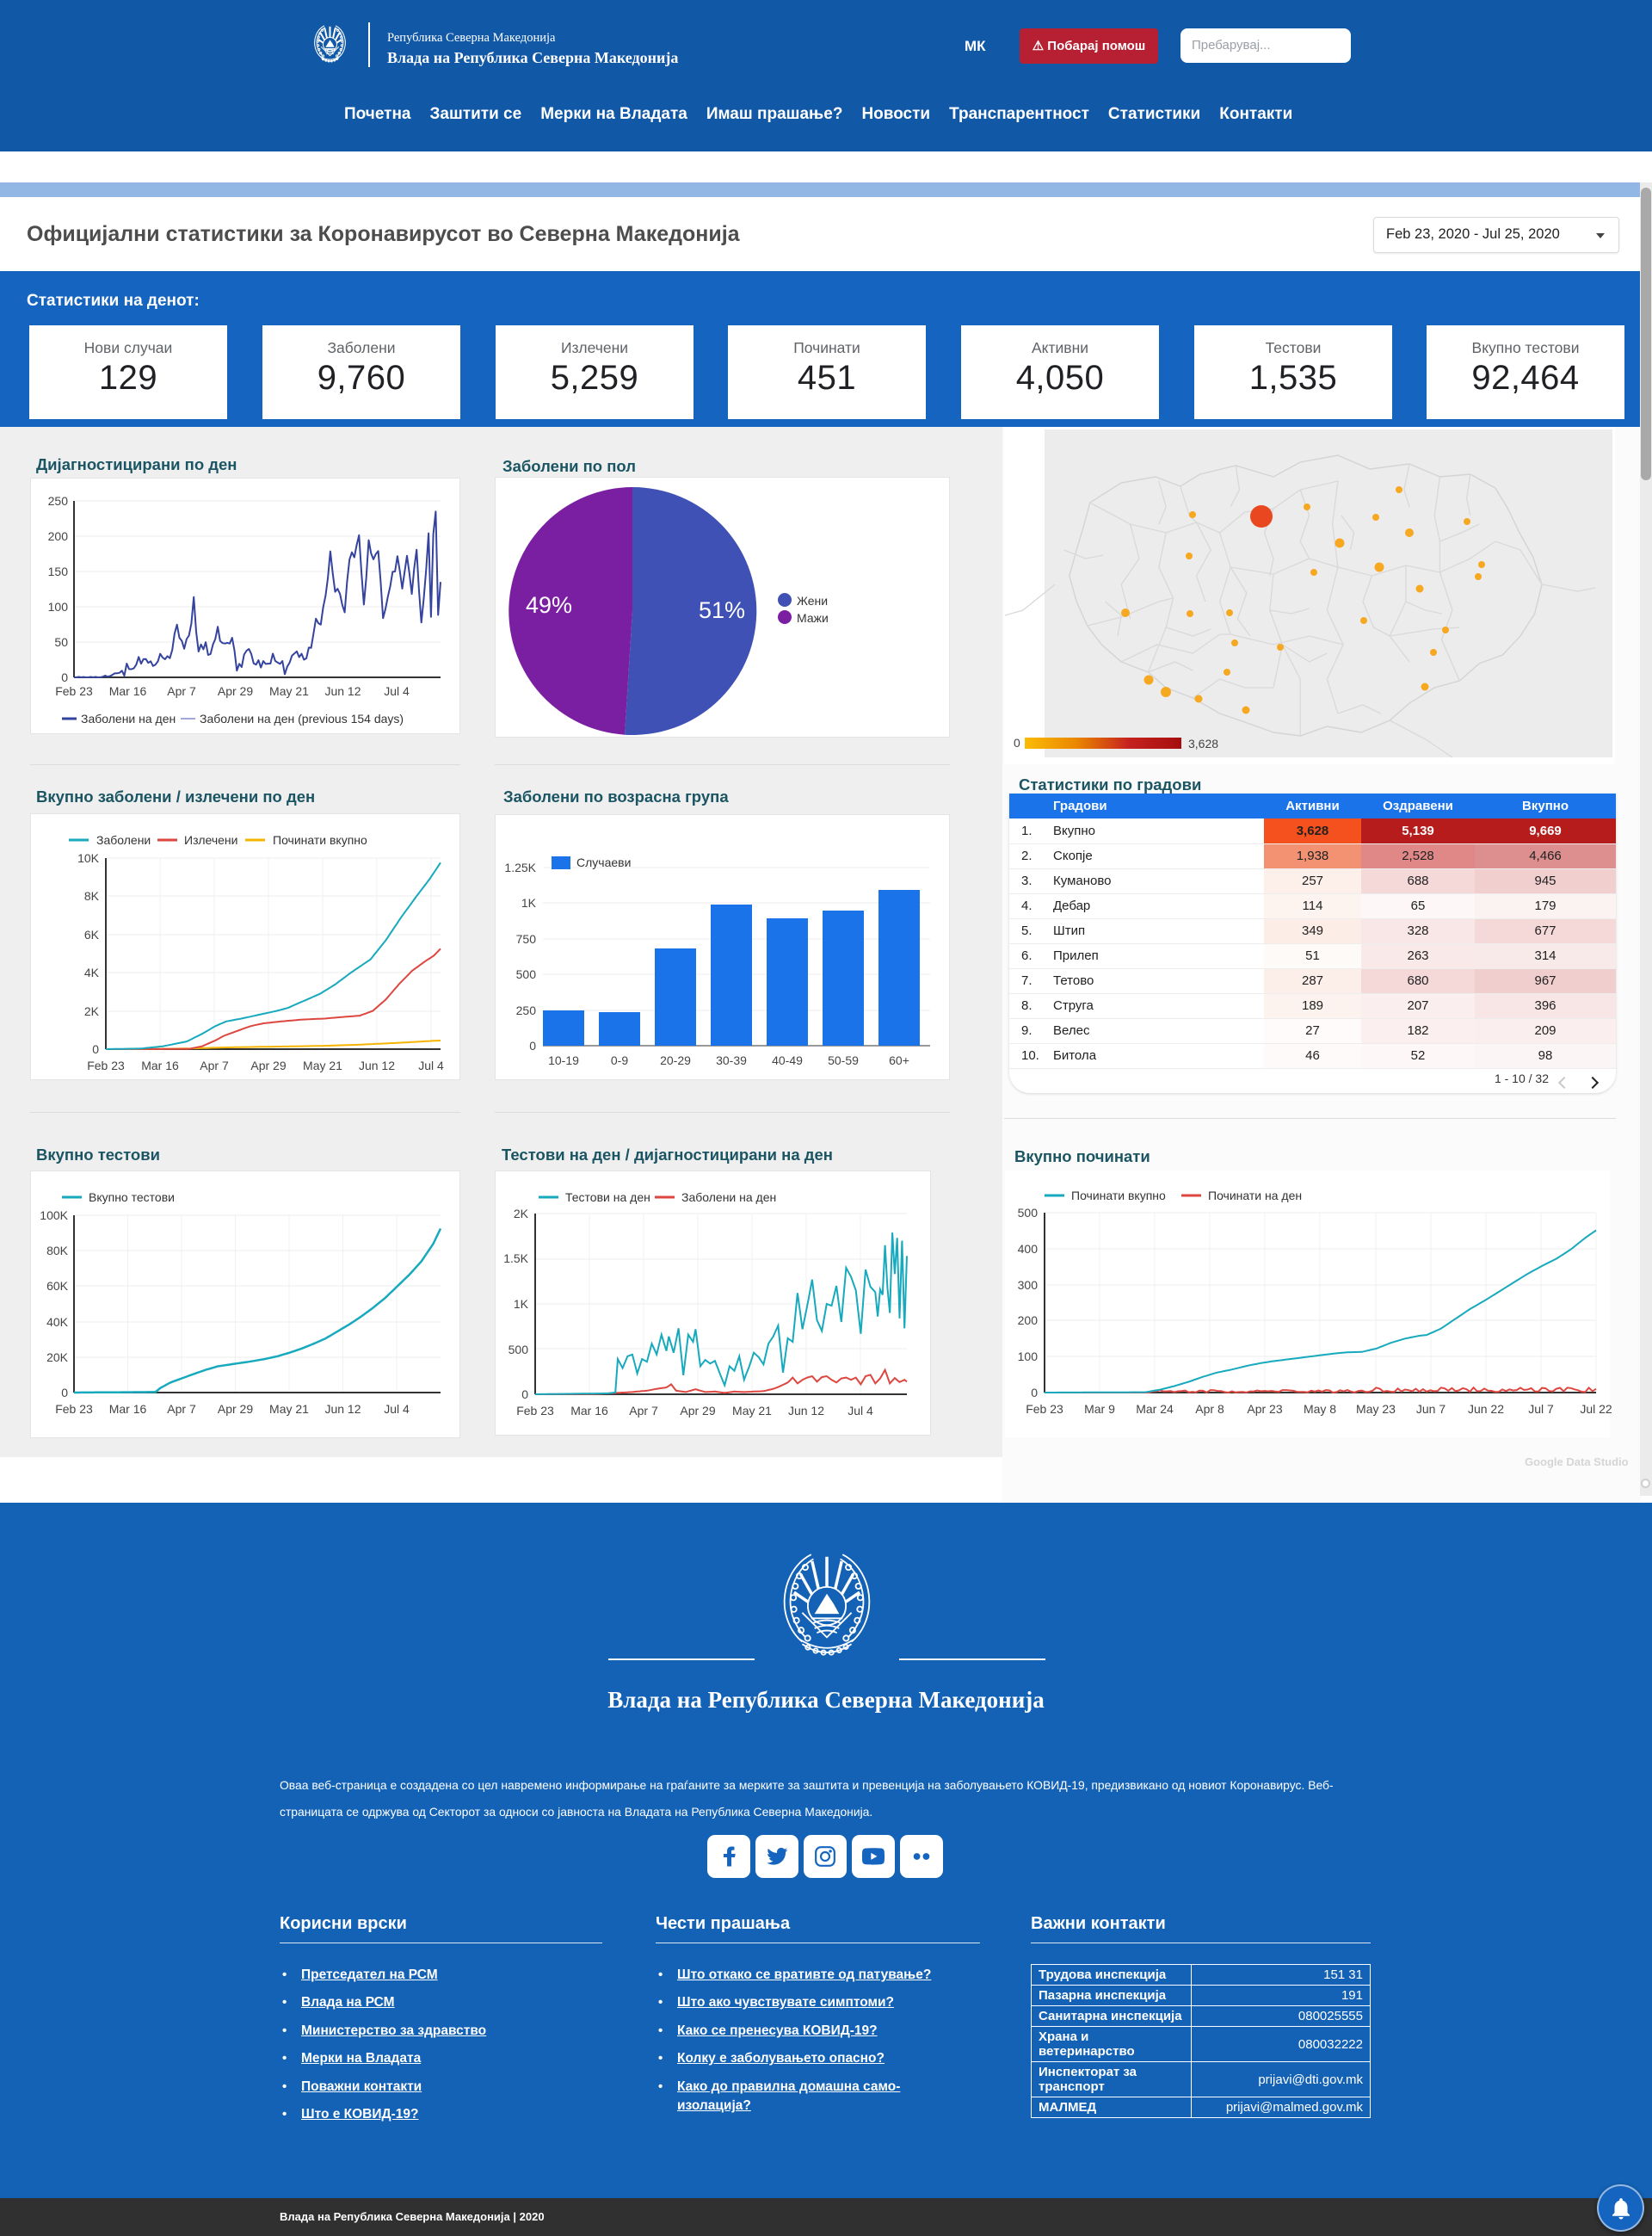 The height and width of the screenshot is (2236, 1652). What do you see at coordinates (1155, 1409) in the screenshot?
I see `svg-text: Mar 24` at bounding box center [1155, 1409].